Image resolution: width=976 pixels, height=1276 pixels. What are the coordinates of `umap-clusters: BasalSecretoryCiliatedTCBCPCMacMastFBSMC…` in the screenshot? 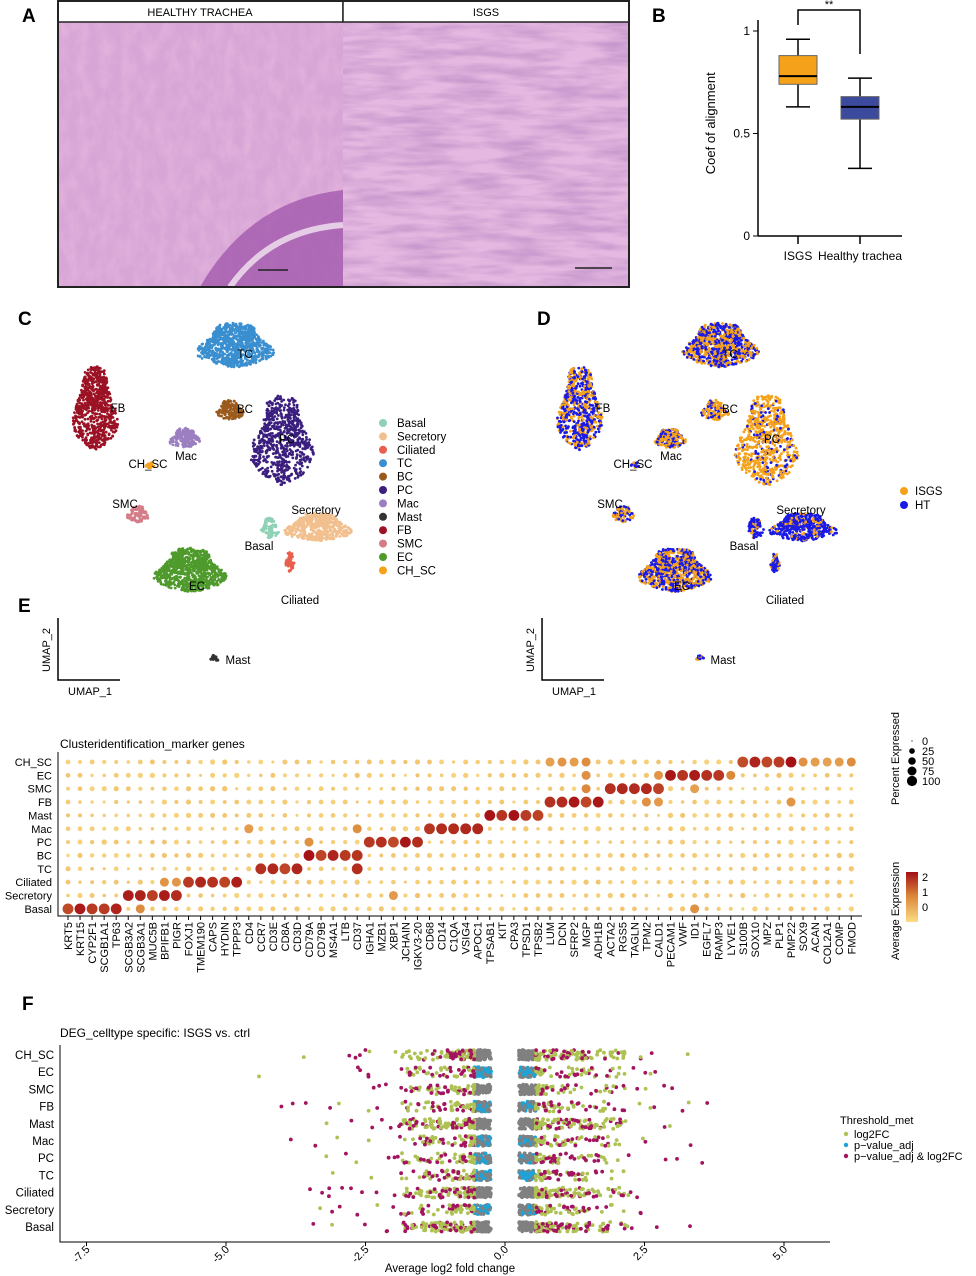 It's located at (197, 509).